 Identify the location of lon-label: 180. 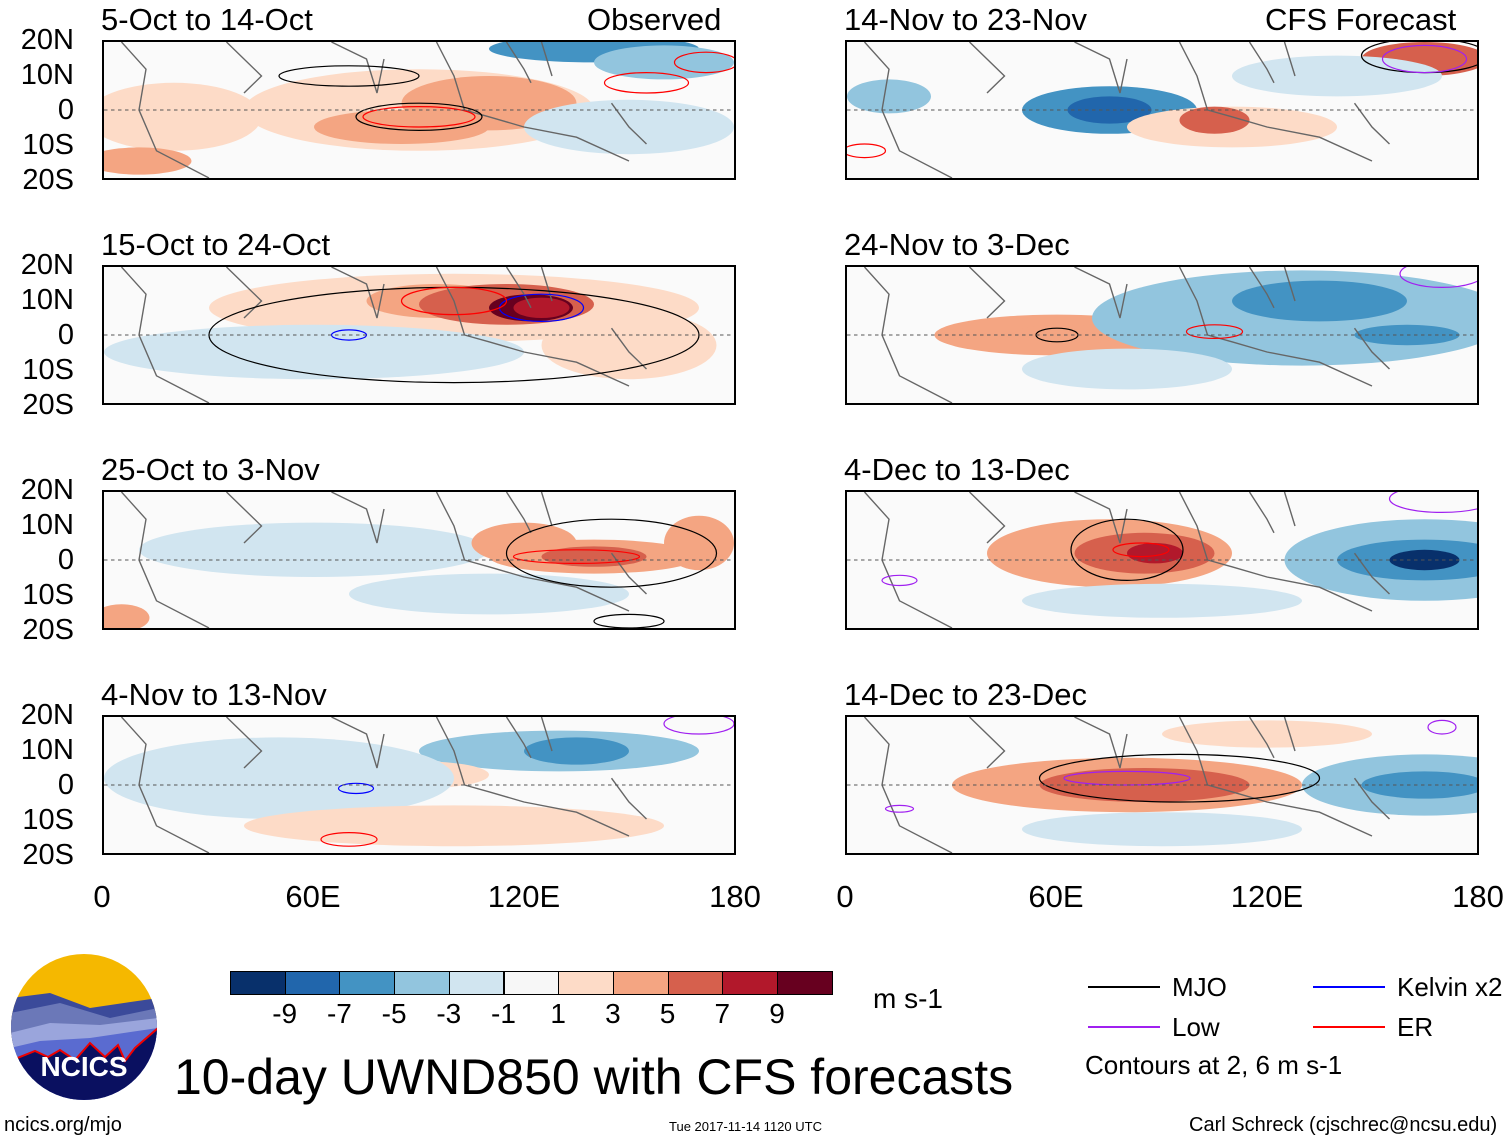
(1478, 896).